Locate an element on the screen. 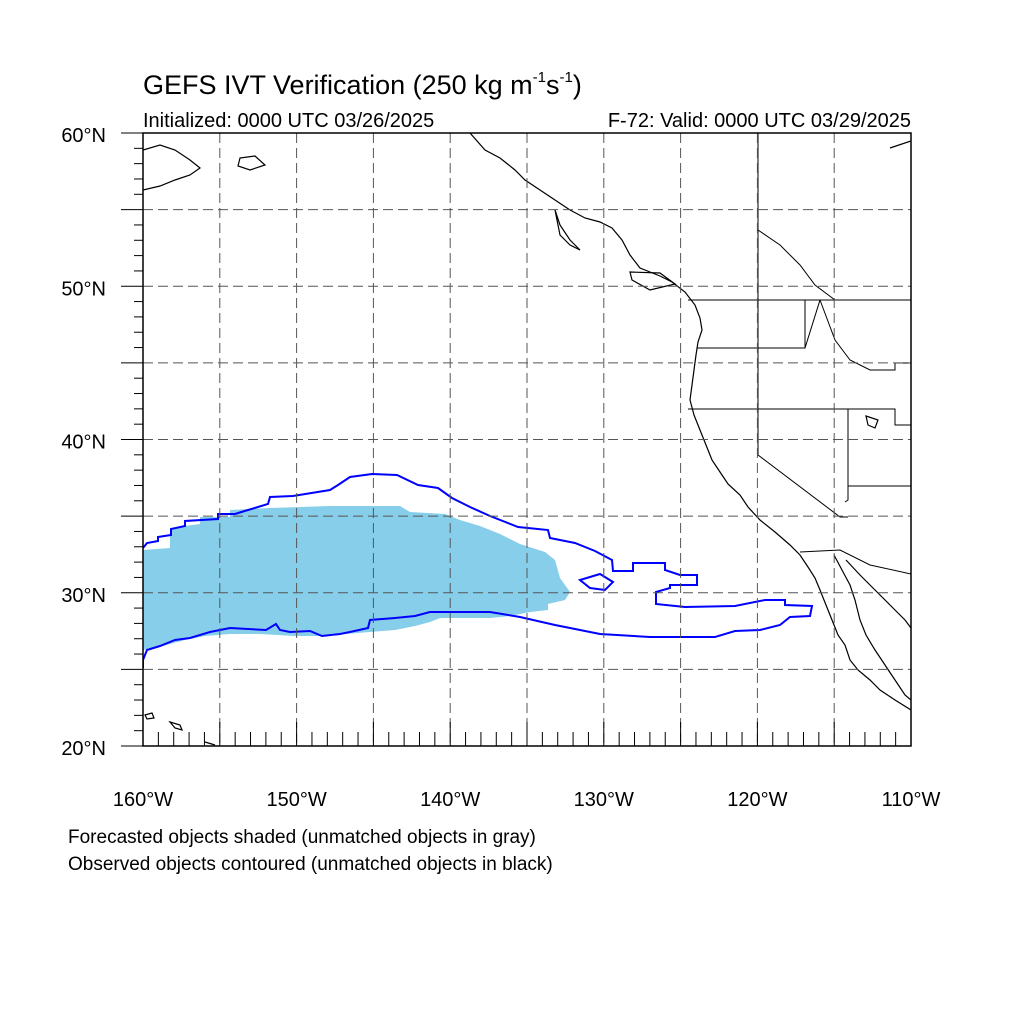 This screenshot has height=1024, width=1024. observed-ivt-contour is located at coordinates (478, 570).